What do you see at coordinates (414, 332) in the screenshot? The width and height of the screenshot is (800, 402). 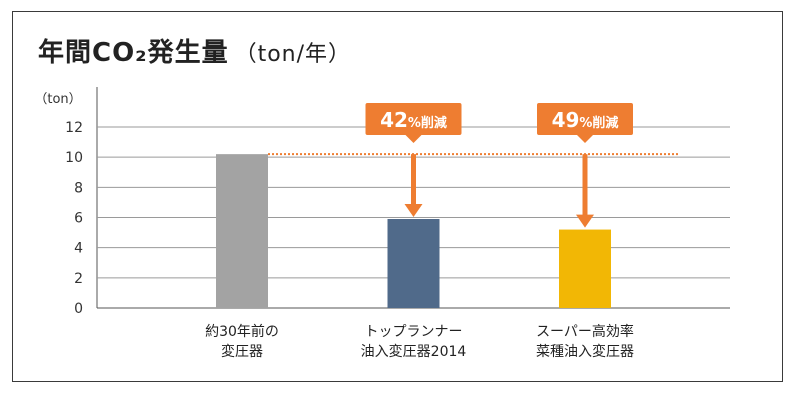 I see `x-tick-label: トップランナー` at bounding box center [414, 332].